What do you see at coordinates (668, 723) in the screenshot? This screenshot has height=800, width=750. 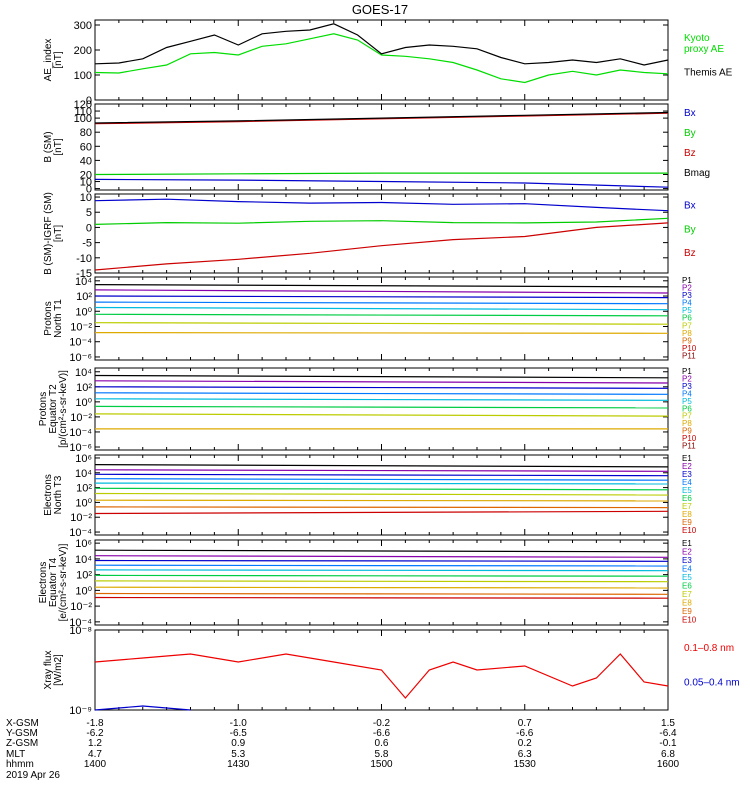 I see `orbit-value: 1.5` at bounding box center [668, 723].